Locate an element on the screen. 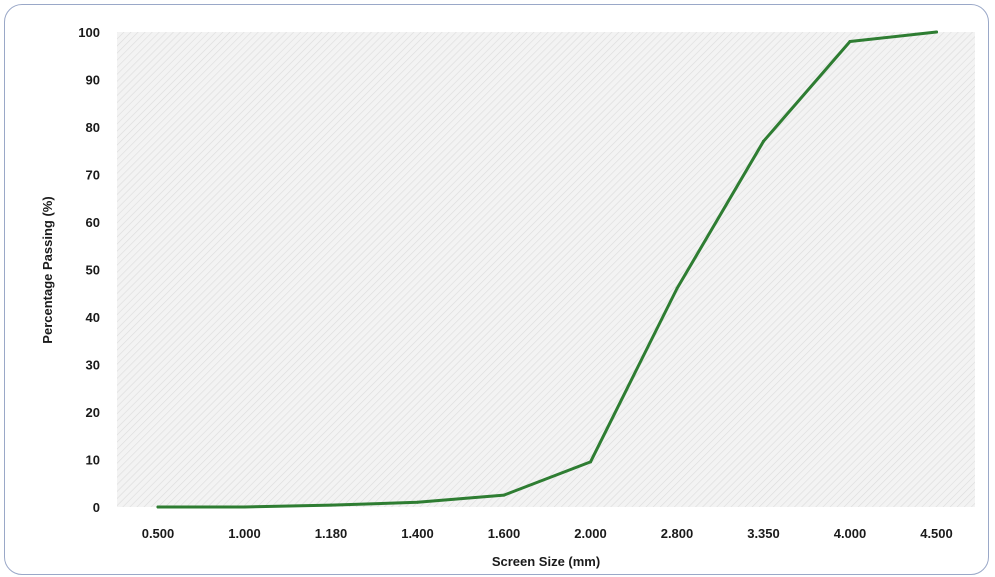 This screenshot has height=577, width=995. y-tick-label: 10 is located at coordinates (93, 460).